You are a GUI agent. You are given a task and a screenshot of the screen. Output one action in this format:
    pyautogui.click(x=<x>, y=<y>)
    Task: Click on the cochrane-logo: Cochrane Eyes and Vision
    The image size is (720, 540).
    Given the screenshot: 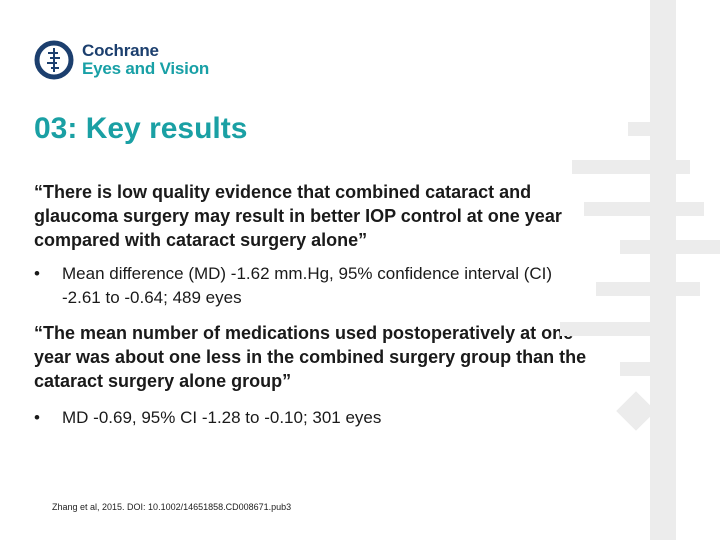 What is the action you would take?
    pyautogui.click(x=121, y=60)
    